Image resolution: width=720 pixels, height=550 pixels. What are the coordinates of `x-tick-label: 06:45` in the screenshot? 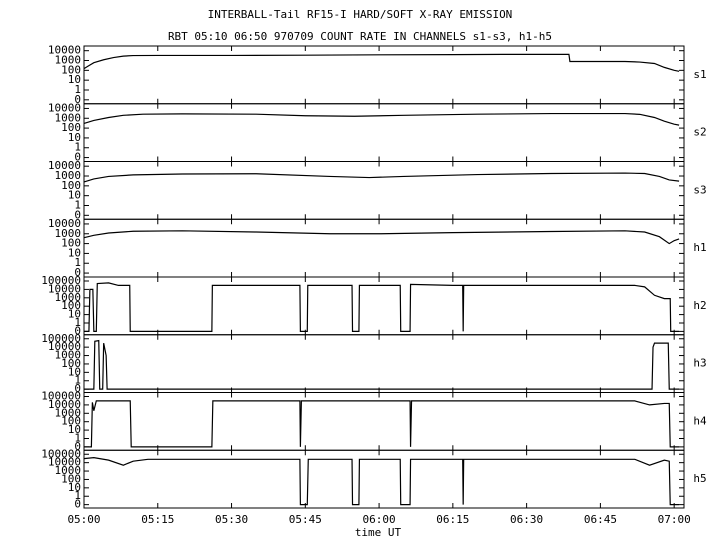 It's located at (600, 519).